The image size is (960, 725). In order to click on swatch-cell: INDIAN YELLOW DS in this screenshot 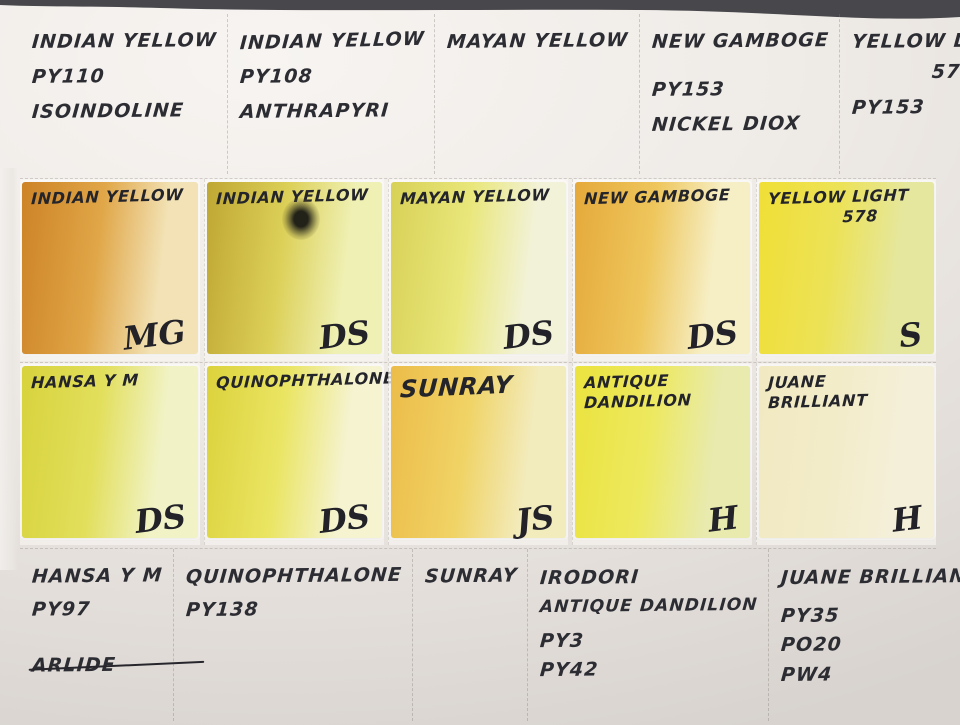, I will do `click(294, 270)`.